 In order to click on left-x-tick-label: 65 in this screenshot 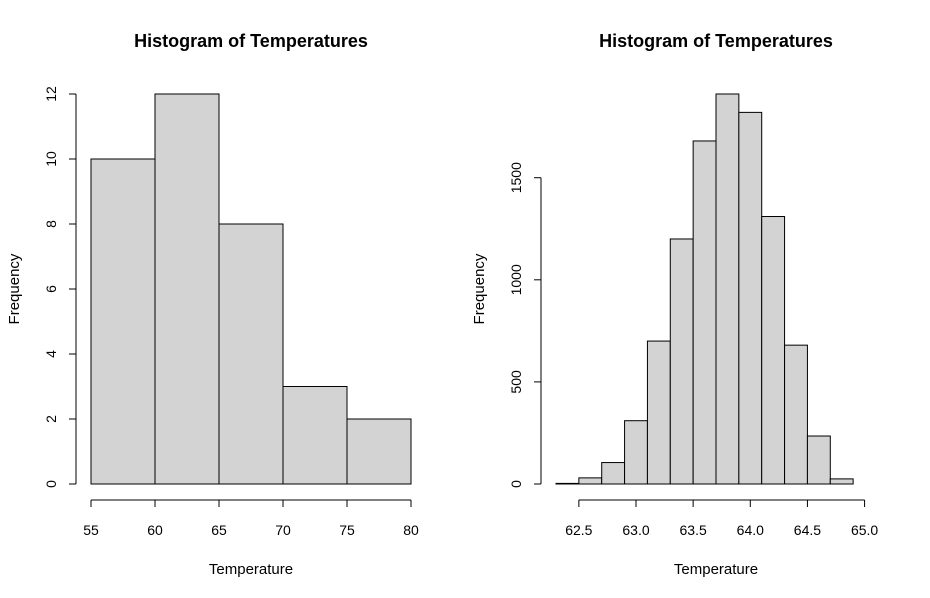, I will do `click(219, 530)`.